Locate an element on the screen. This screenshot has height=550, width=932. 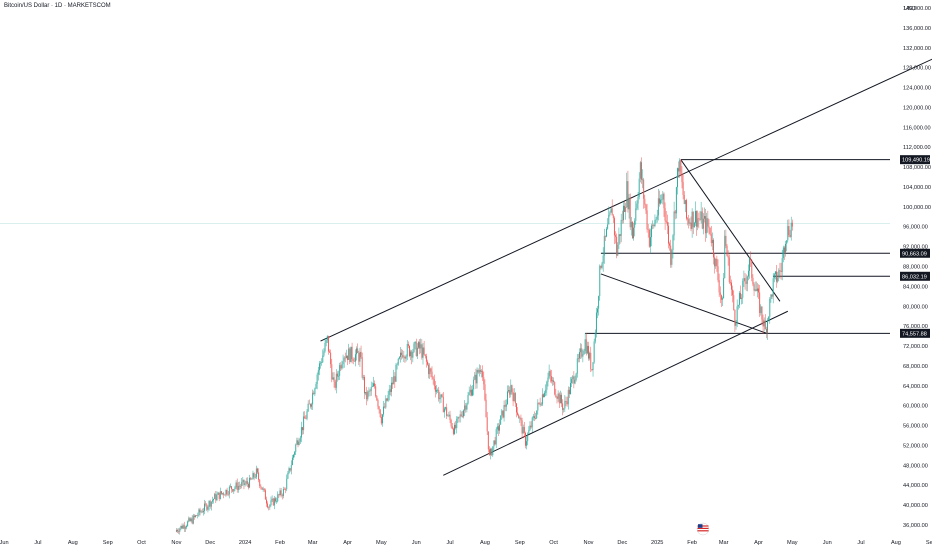
y-tick-label: 112,000.00 is located at coordinates (917, 148).